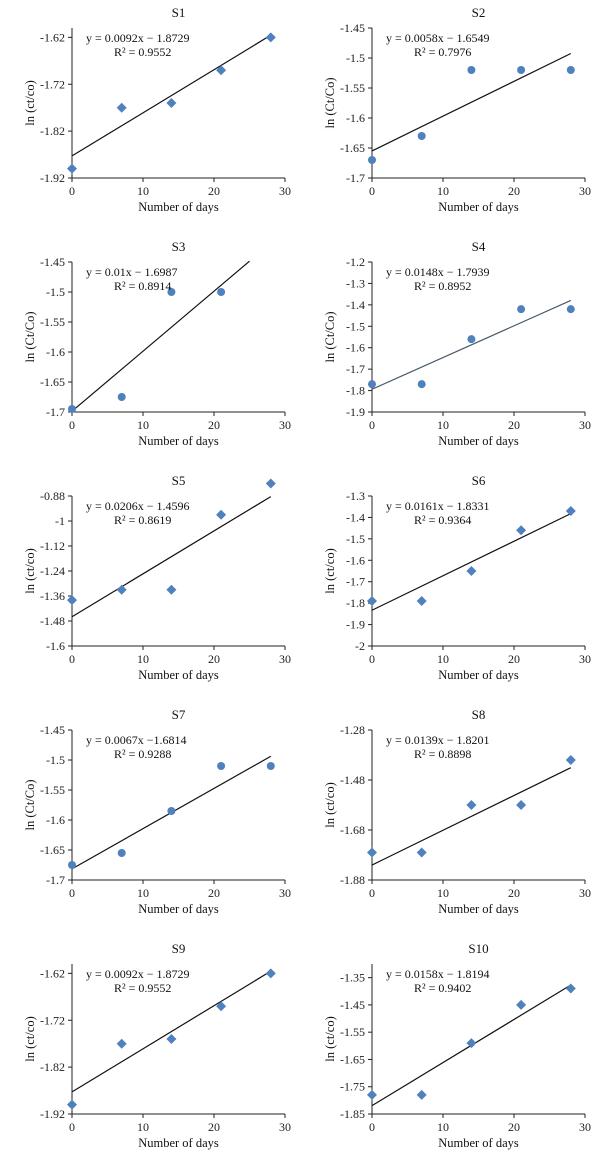 This screenshot has height=1174, width=600. I want to click on y-tick-label: -1.24, so click(52, 571).